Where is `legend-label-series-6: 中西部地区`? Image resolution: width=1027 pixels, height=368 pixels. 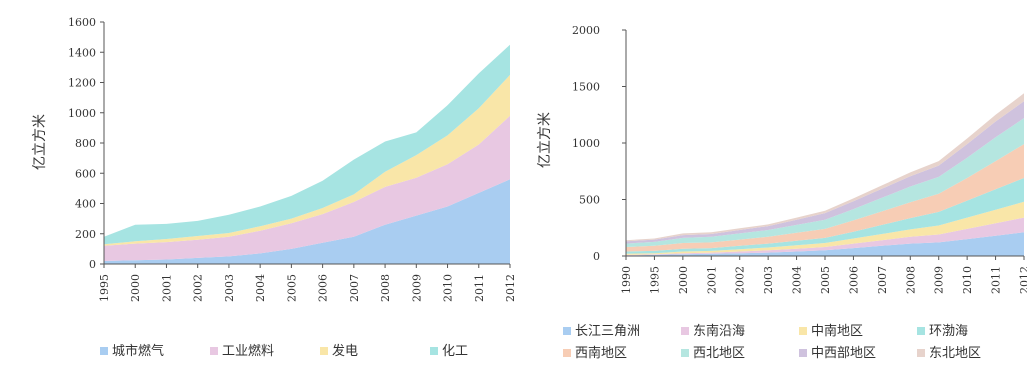
legend-label-series-6: 中西部地区 is located at coordinates (843, 353).